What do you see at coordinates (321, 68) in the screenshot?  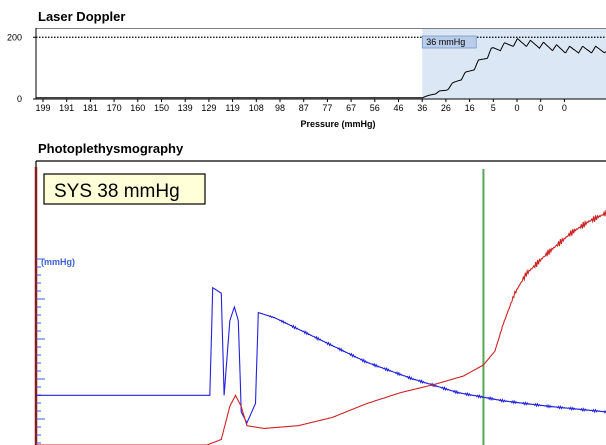 I see `ld-series-line` at bounding box center [321, 68].